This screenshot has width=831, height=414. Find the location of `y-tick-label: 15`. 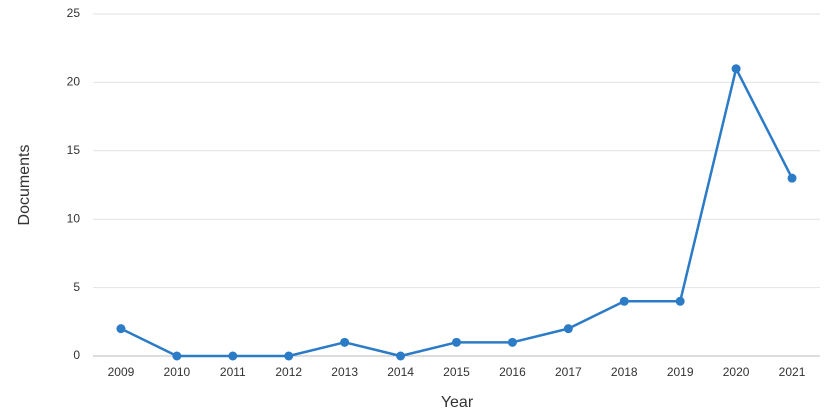

y-tick-label: 15 is located at coordinates (74, 150).